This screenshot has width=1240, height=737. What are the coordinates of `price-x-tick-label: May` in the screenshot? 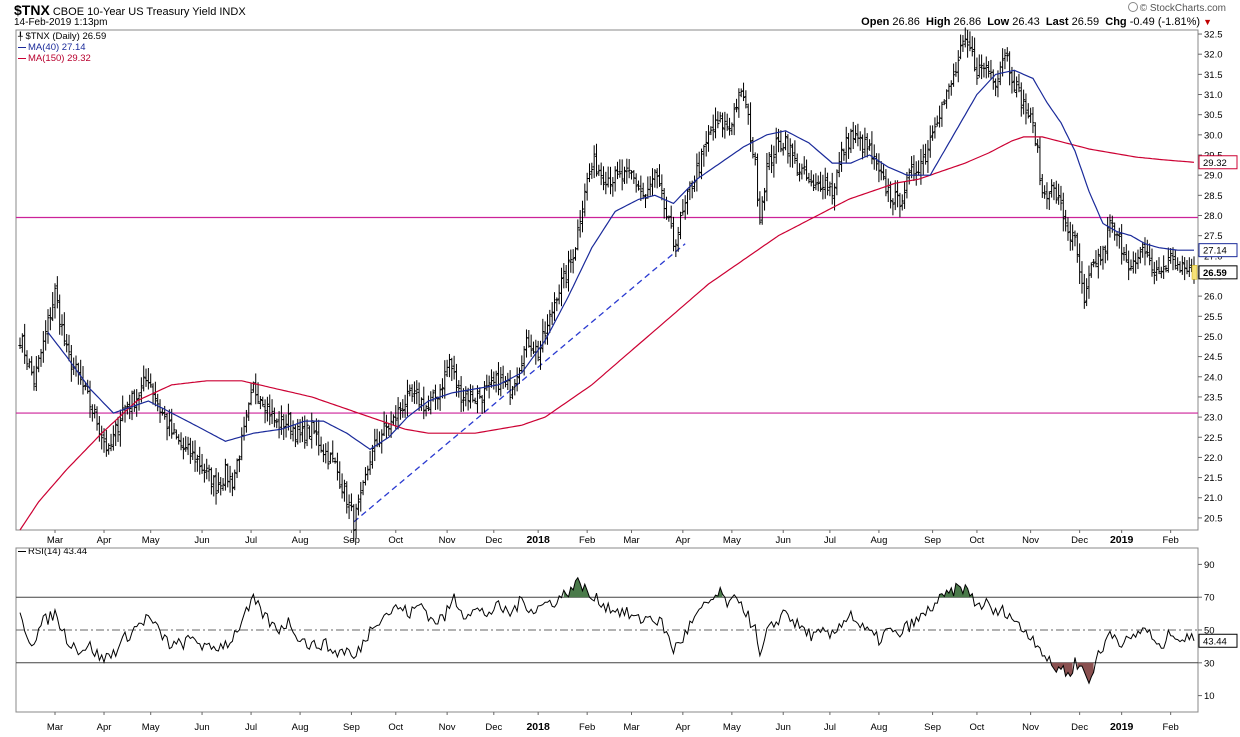 It's located at (732, 540).